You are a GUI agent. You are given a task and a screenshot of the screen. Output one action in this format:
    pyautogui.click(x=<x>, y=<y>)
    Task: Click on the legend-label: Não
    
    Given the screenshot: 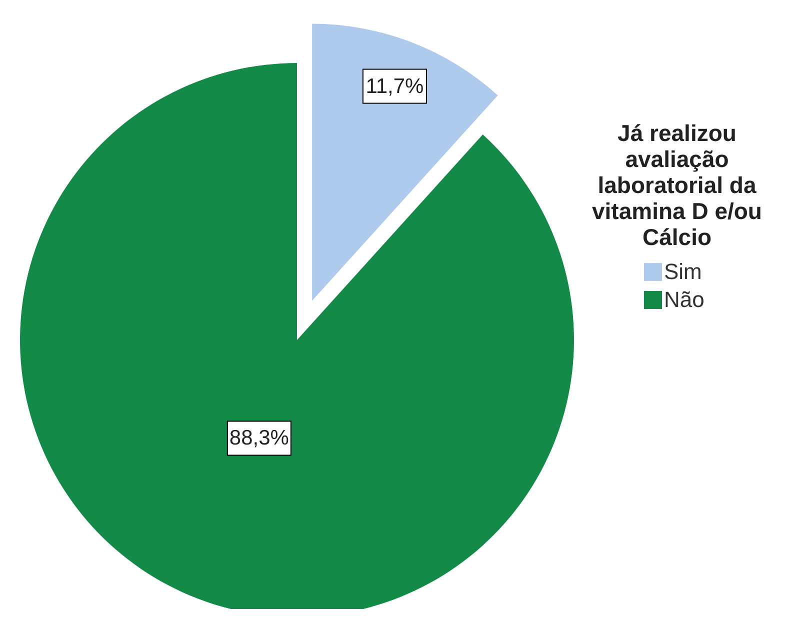 What is the action you would take?
    pyautogui.click(x=684, y=300)
    